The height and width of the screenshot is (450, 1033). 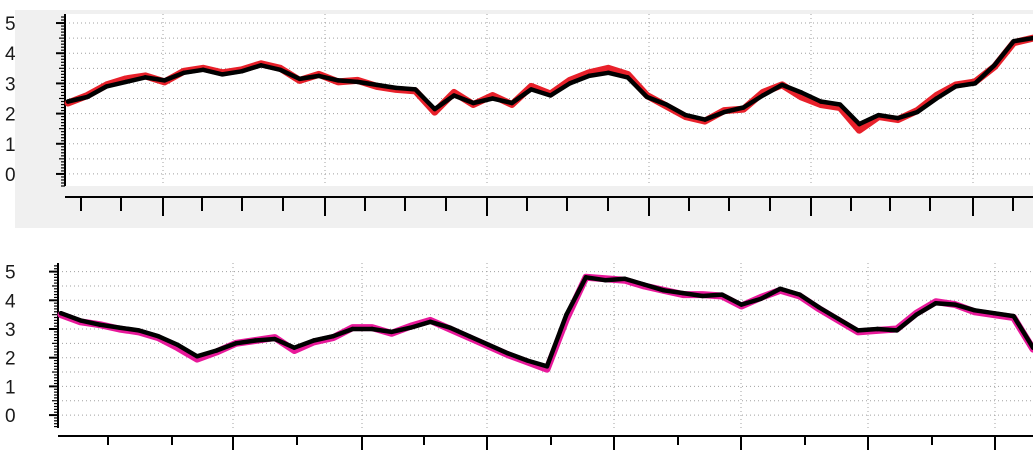 What do you see at coordinates (10, 359) in the screenshot?
I see `bottom-y-tick-label: 2` at bounding box center [10, 359].